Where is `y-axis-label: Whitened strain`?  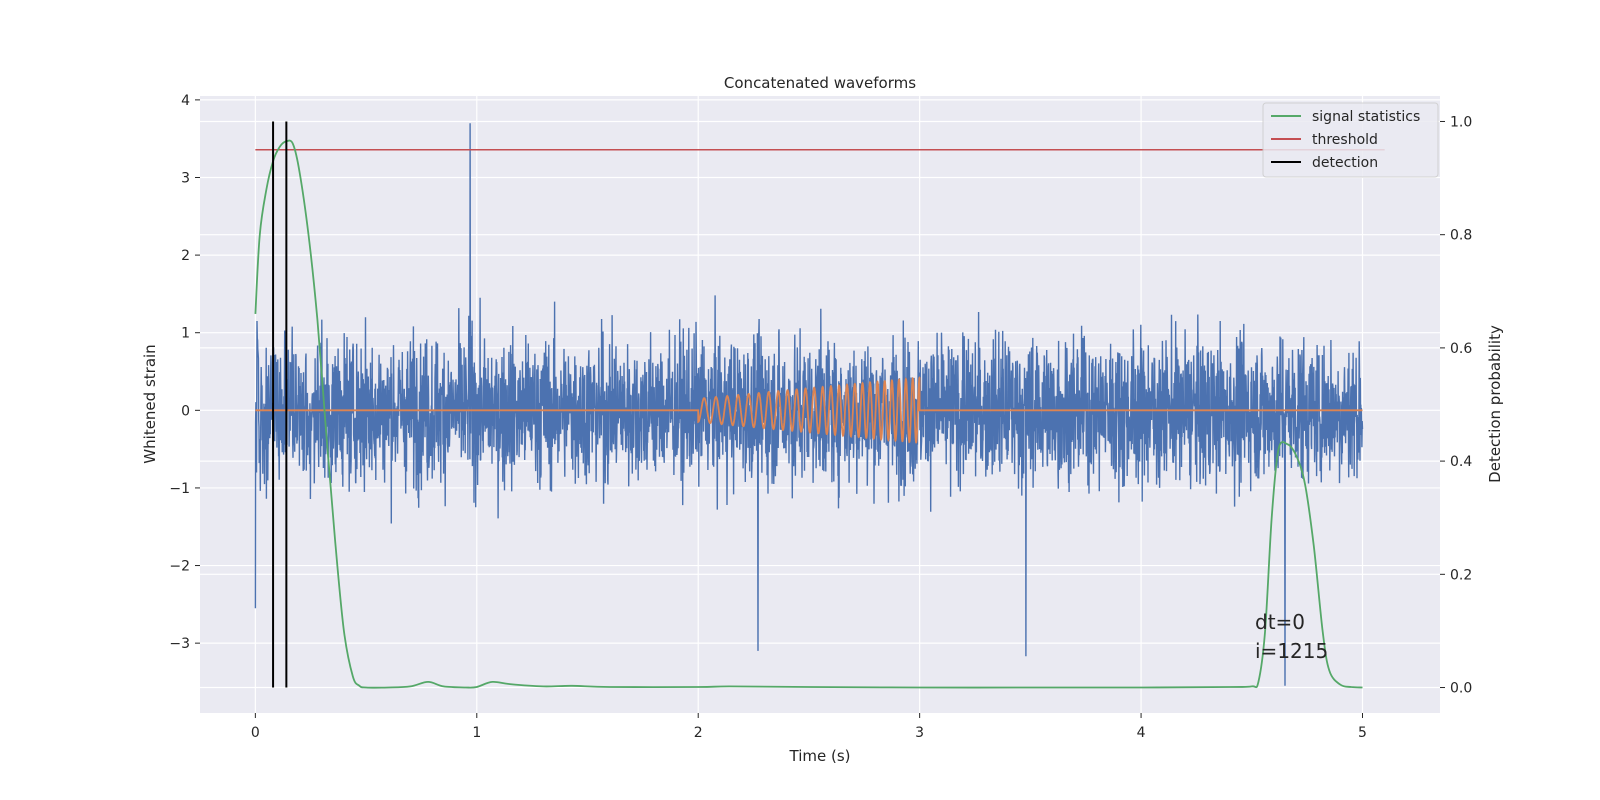 y-axis-label: Whitened strain is located at coordinates (150, 403).